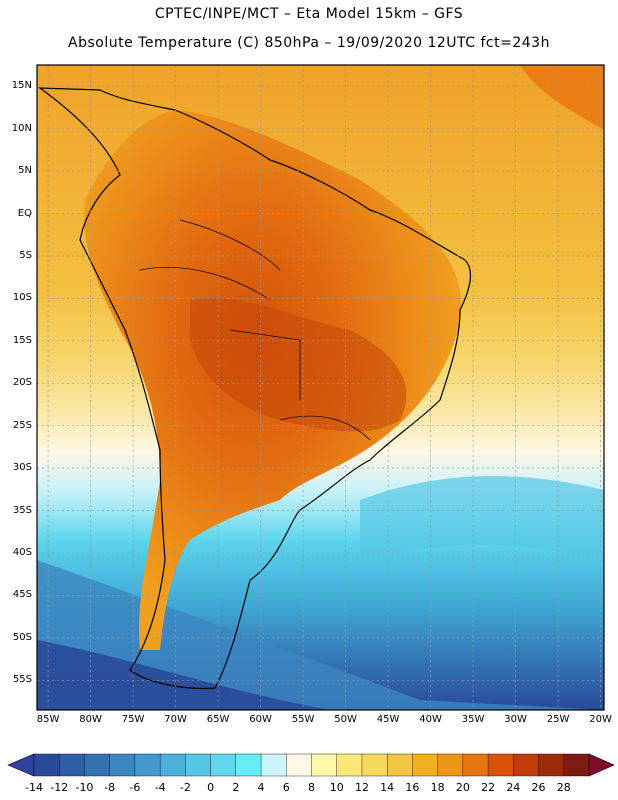  What do you see at coordinates (462, 787) in the screenshot?
I see `colorbar-tick-label: 20` at bounding box center [462, 787].